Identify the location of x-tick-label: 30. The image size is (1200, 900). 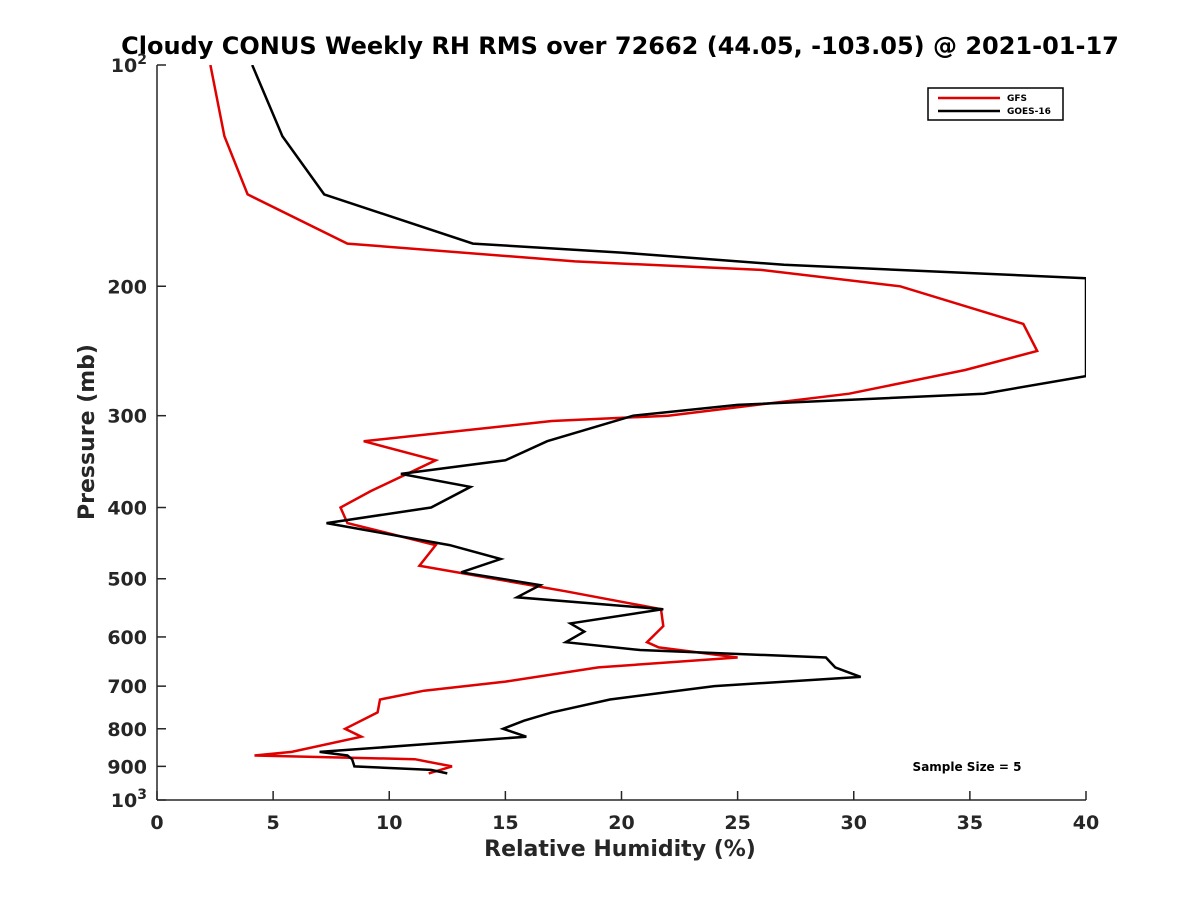
(854, 823).